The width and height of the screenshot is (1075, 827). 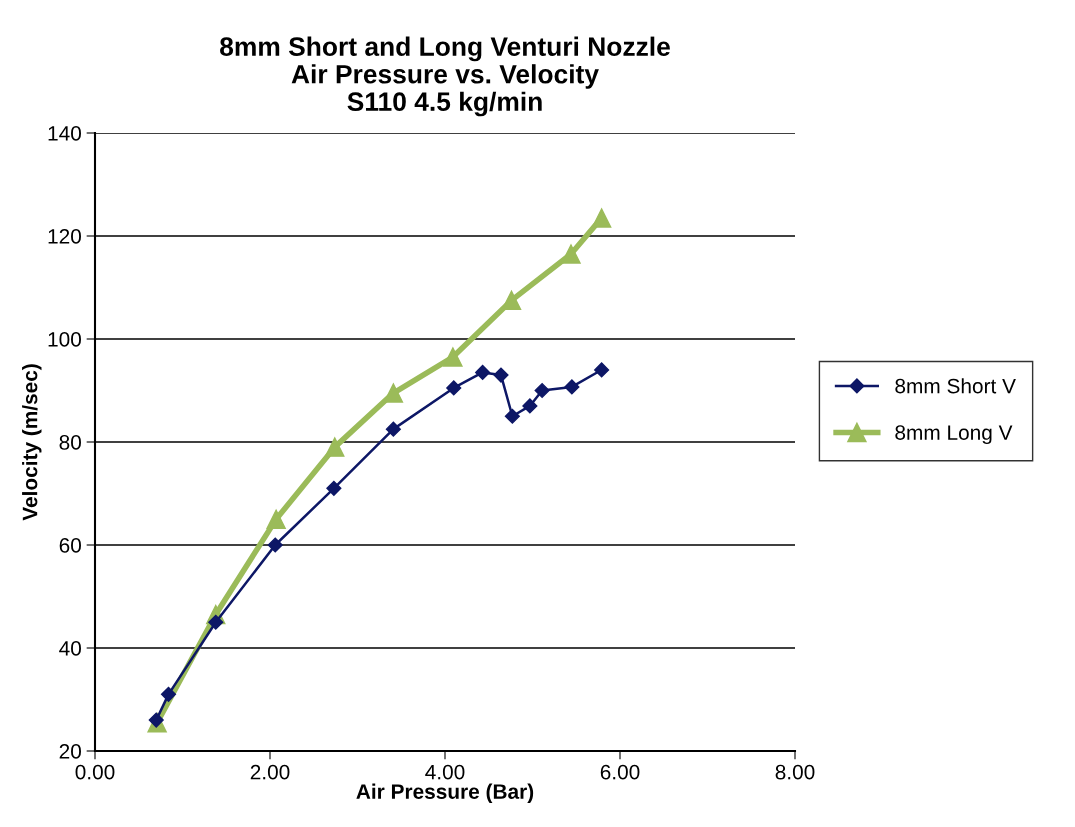 I want to click on x-tick-label: 8.00, so click(x=795, y=772).